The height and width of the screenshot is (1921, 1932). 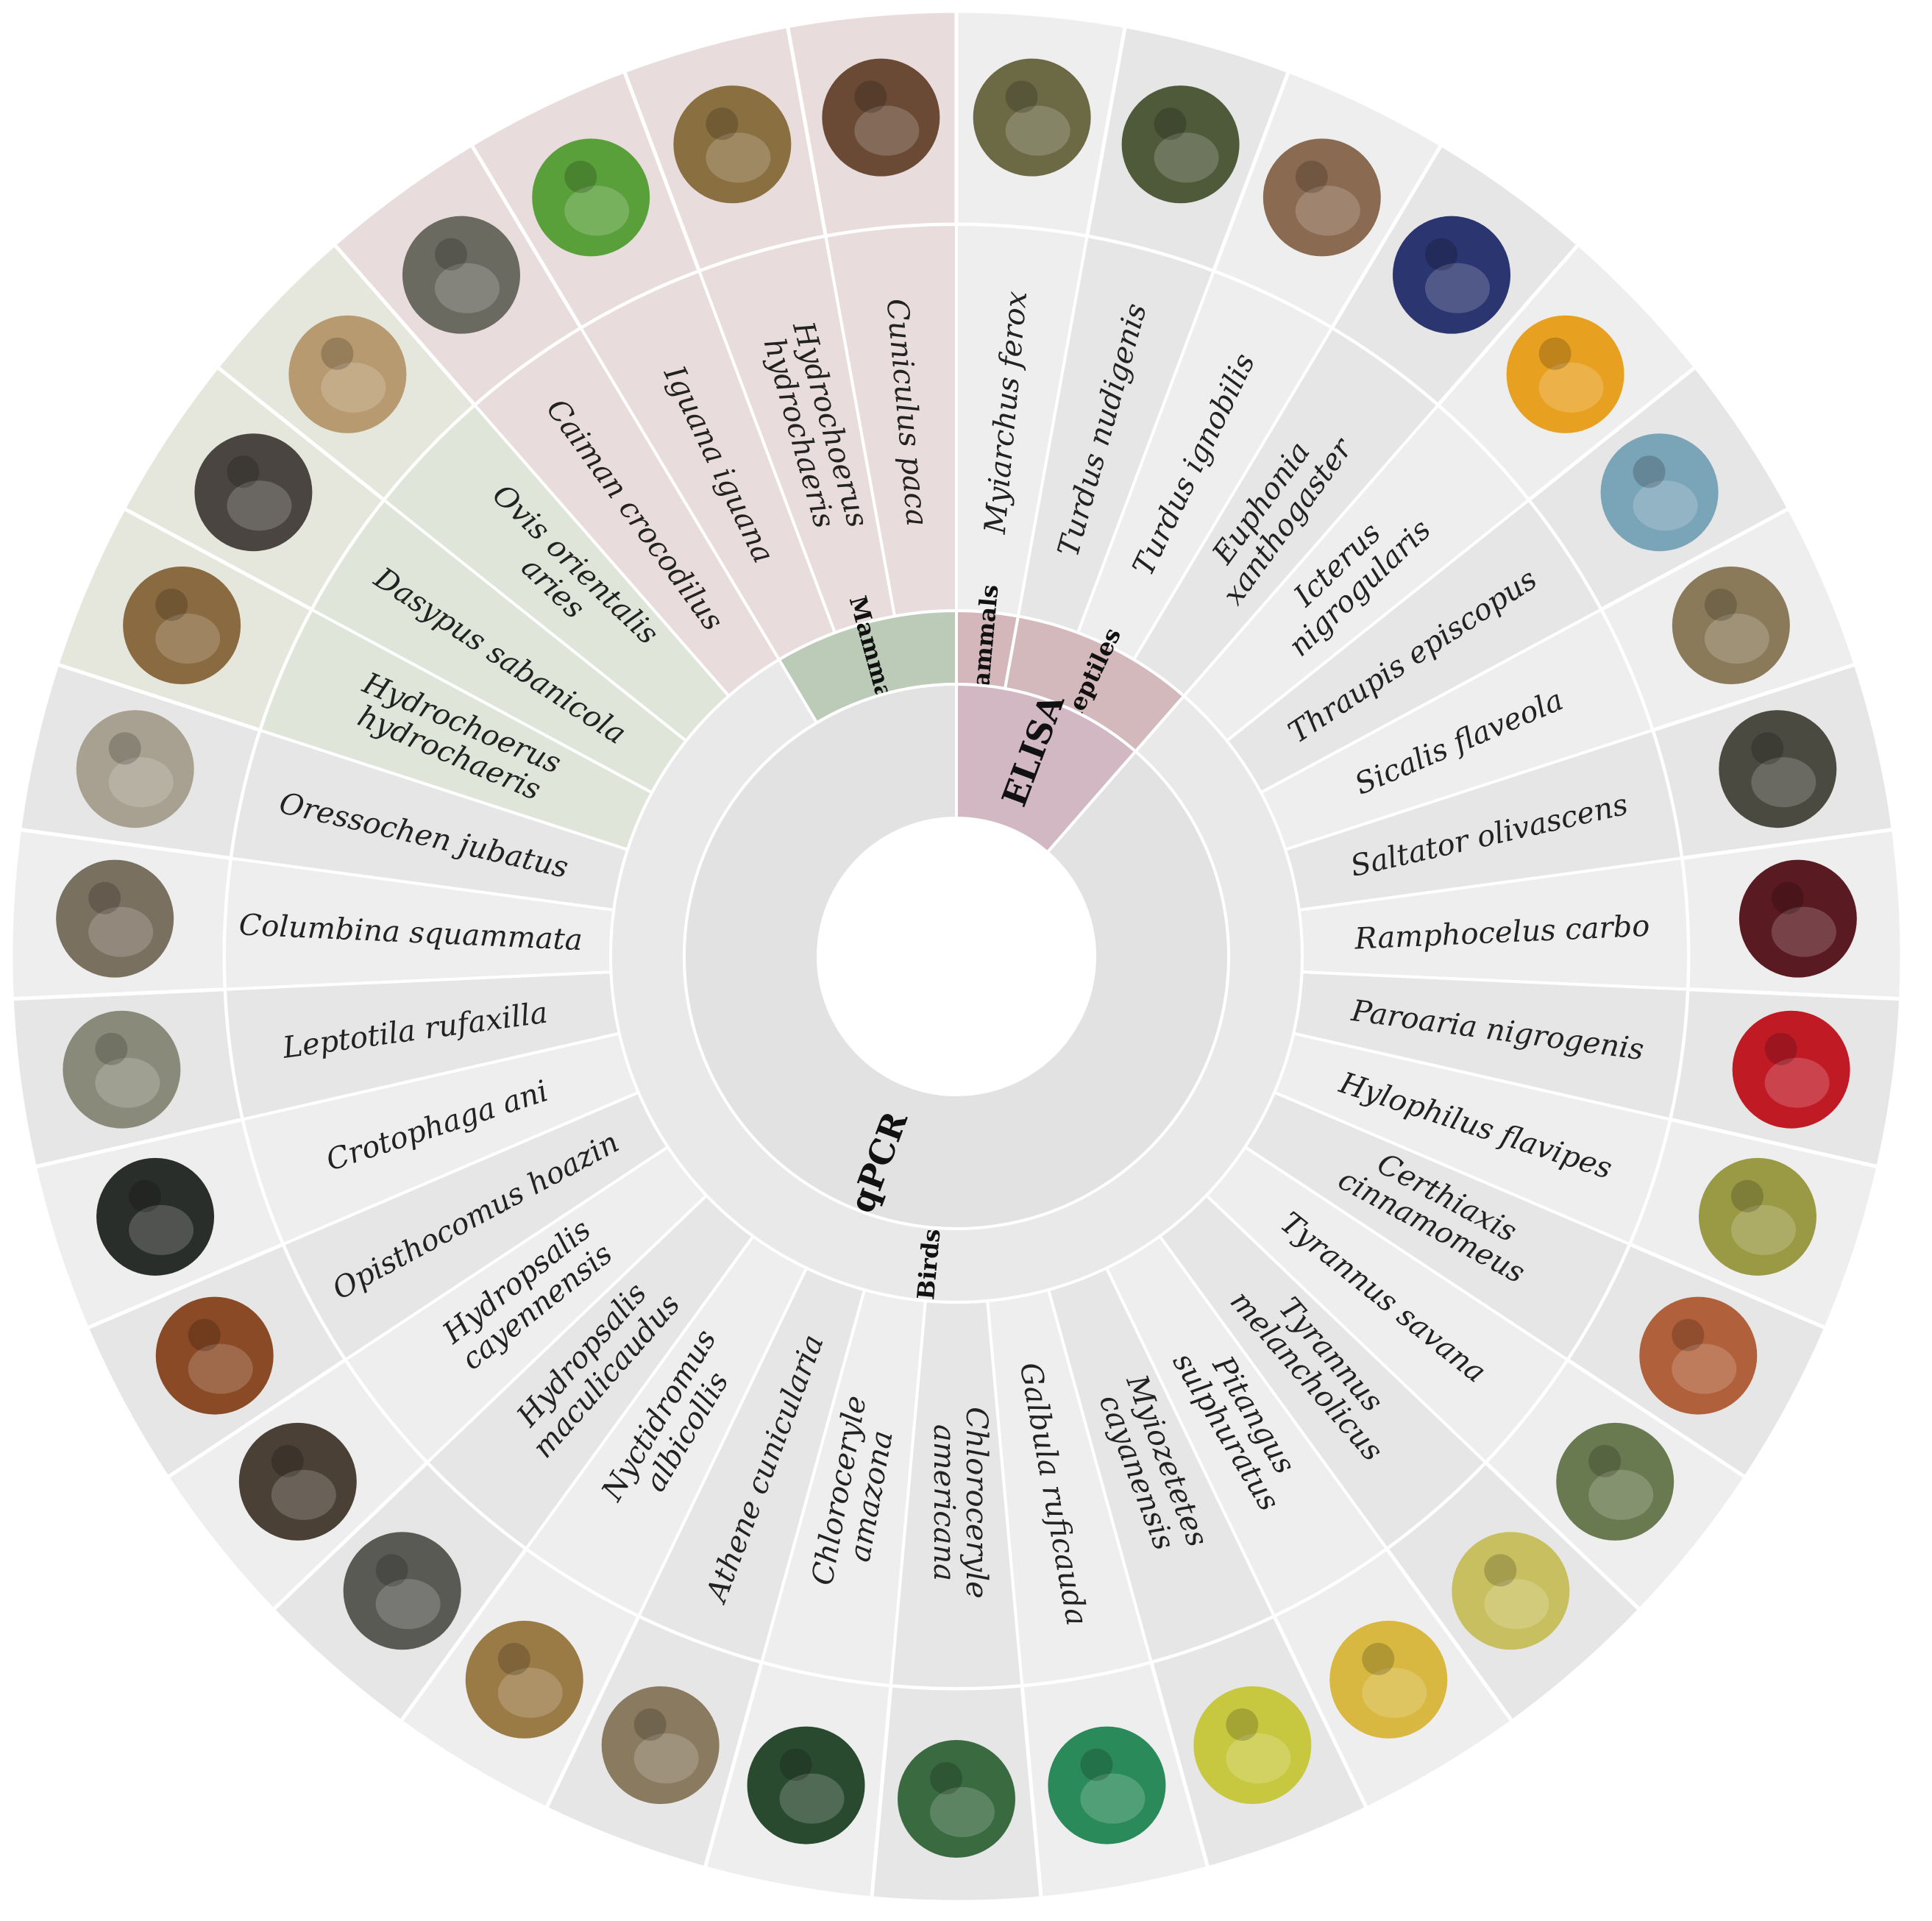 I want to click on center-hole, so click(x=957, y=957).